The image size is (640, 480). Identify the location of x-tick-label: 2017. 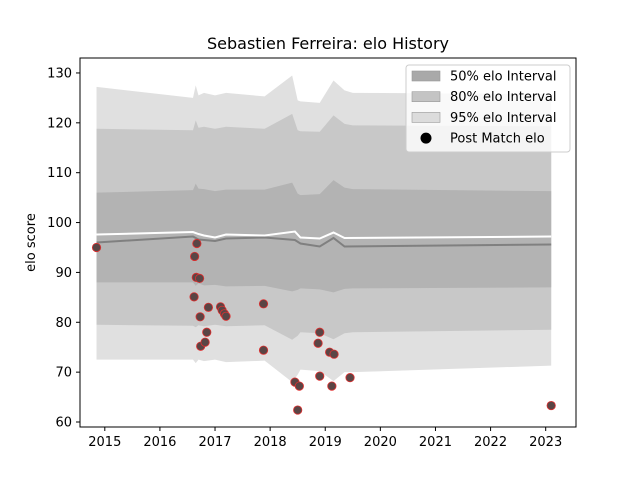
(214, 442).